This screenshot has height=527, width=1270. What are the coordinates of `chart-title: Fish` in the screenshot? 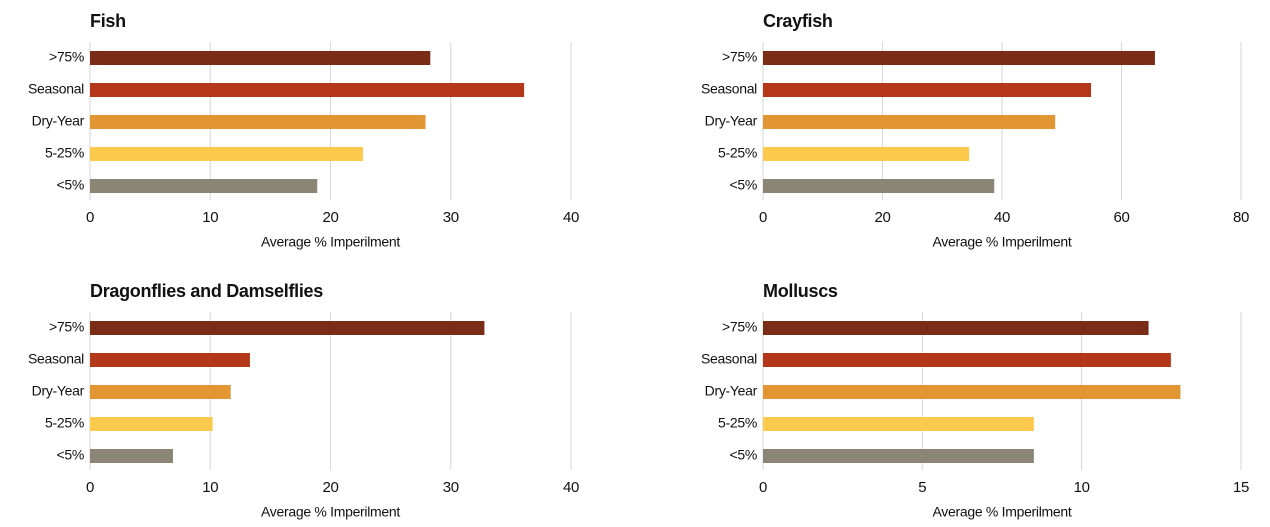 It's located at (108, 21).